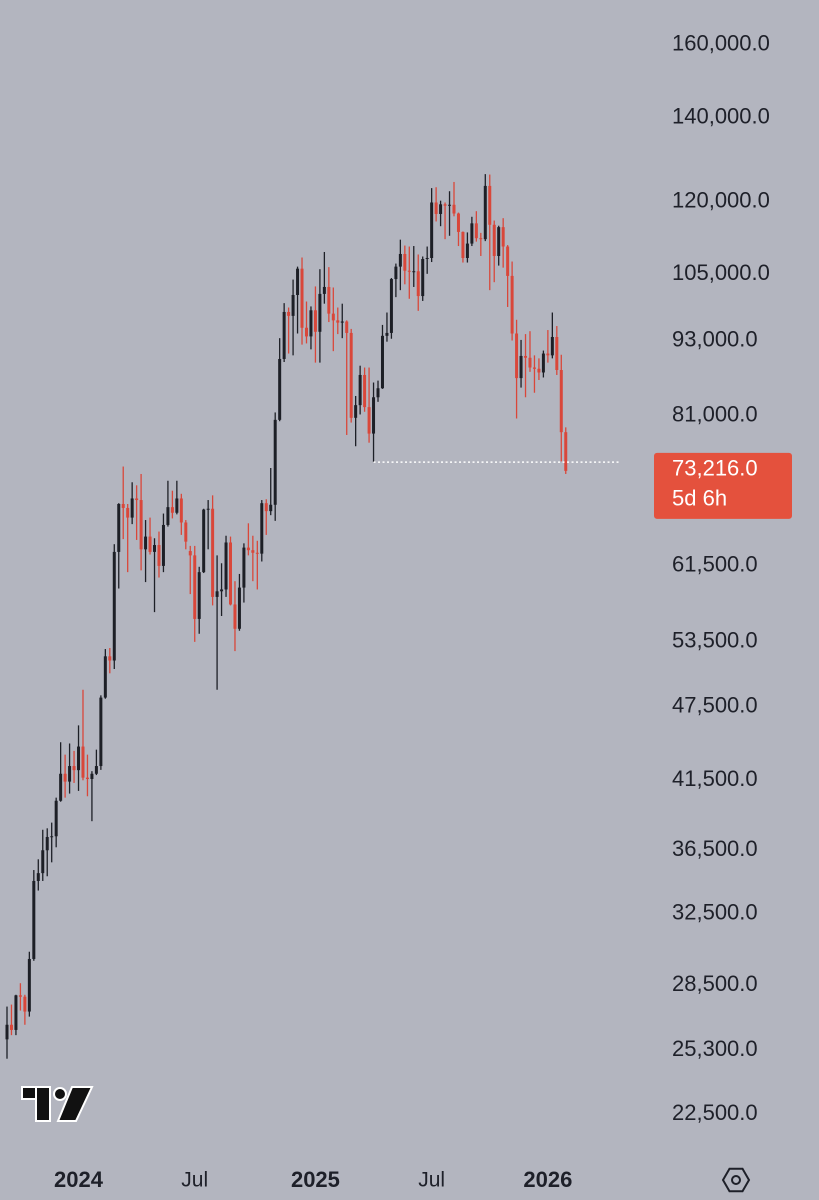 The width and height of the screenshot is (819, 1200). I want to click on settings-hexagon, so click(736, 1180).